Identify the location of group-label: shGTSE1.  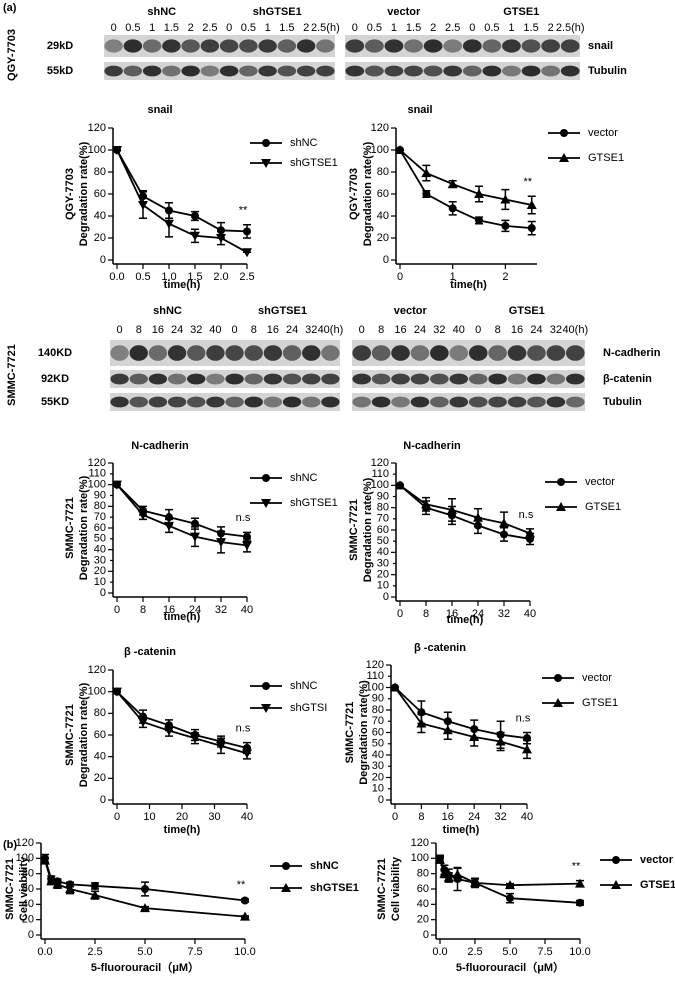
(277, 12).